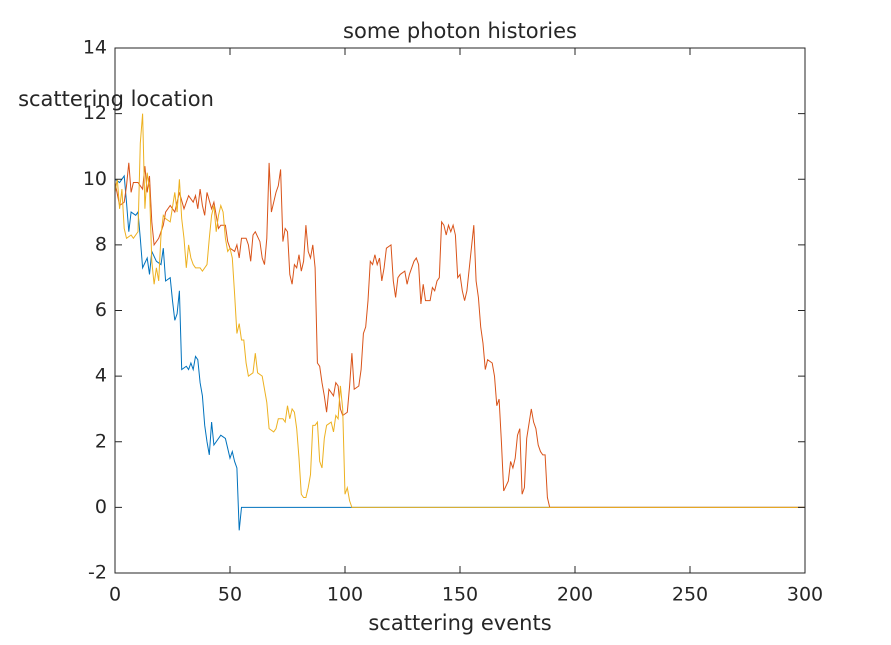  Describe the element at coordinates (101, 441) in the screenshot. I see `y-tick-label: 2` at that location.